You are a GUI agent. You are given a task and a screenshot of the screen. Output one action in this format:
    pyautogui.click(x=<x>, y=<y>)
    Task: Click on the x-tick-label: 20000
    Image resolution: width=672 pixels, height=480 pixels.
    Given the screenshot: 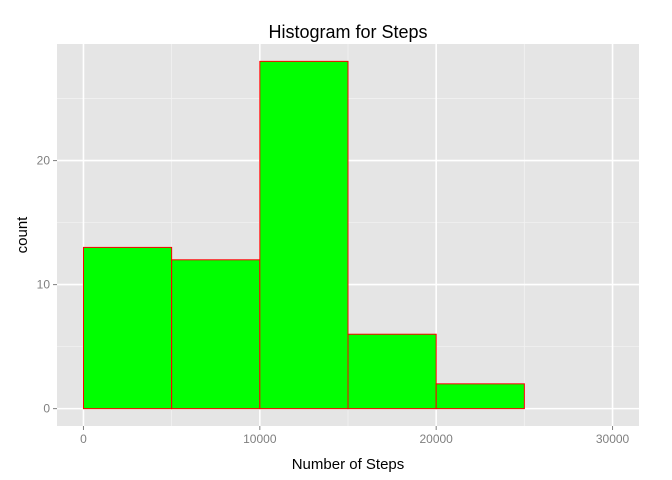 What is the action you would take?
    pyautogui.click(x=436, y=439)
    